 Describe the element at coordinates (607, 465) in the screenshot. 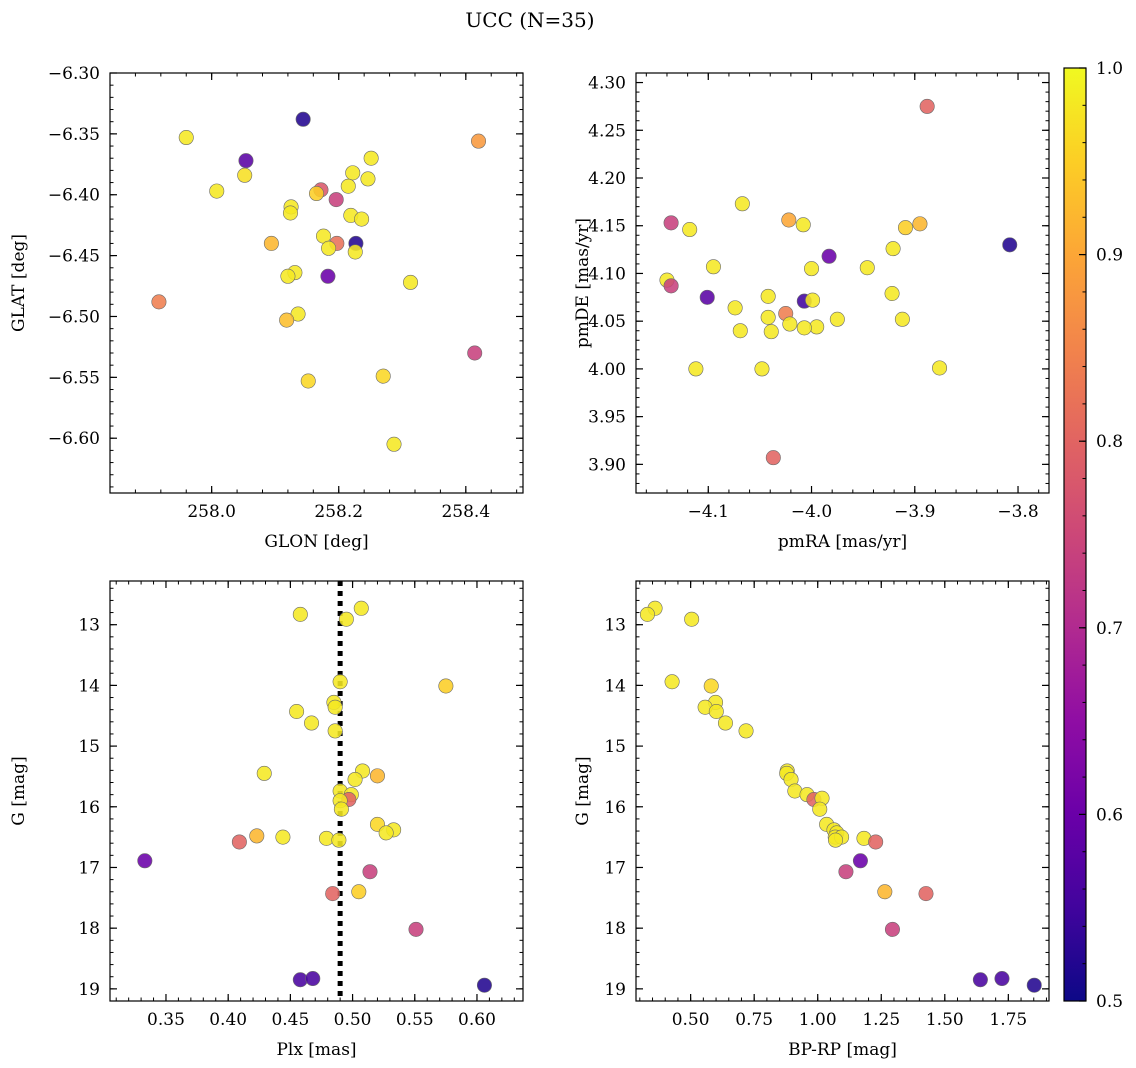

I see `y-tick-label: 3.90` at that location.